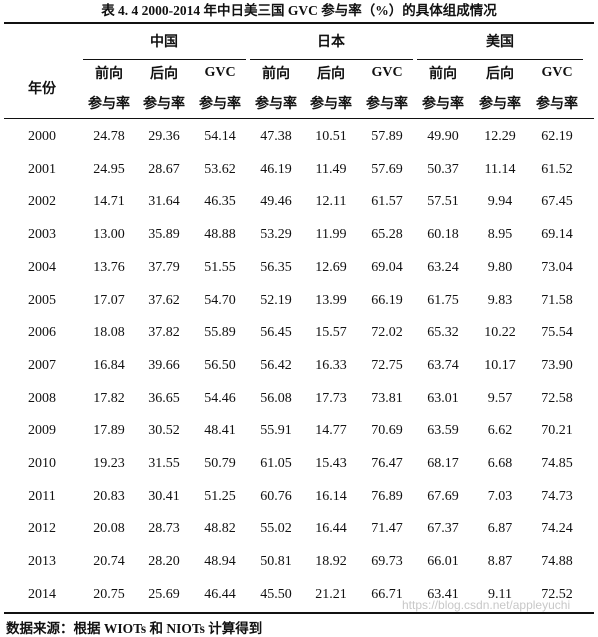  What do you see at coordinates (220, 594) in the screenshot?
I see `value-cell: 46.44` at bounding box center [220, 594].